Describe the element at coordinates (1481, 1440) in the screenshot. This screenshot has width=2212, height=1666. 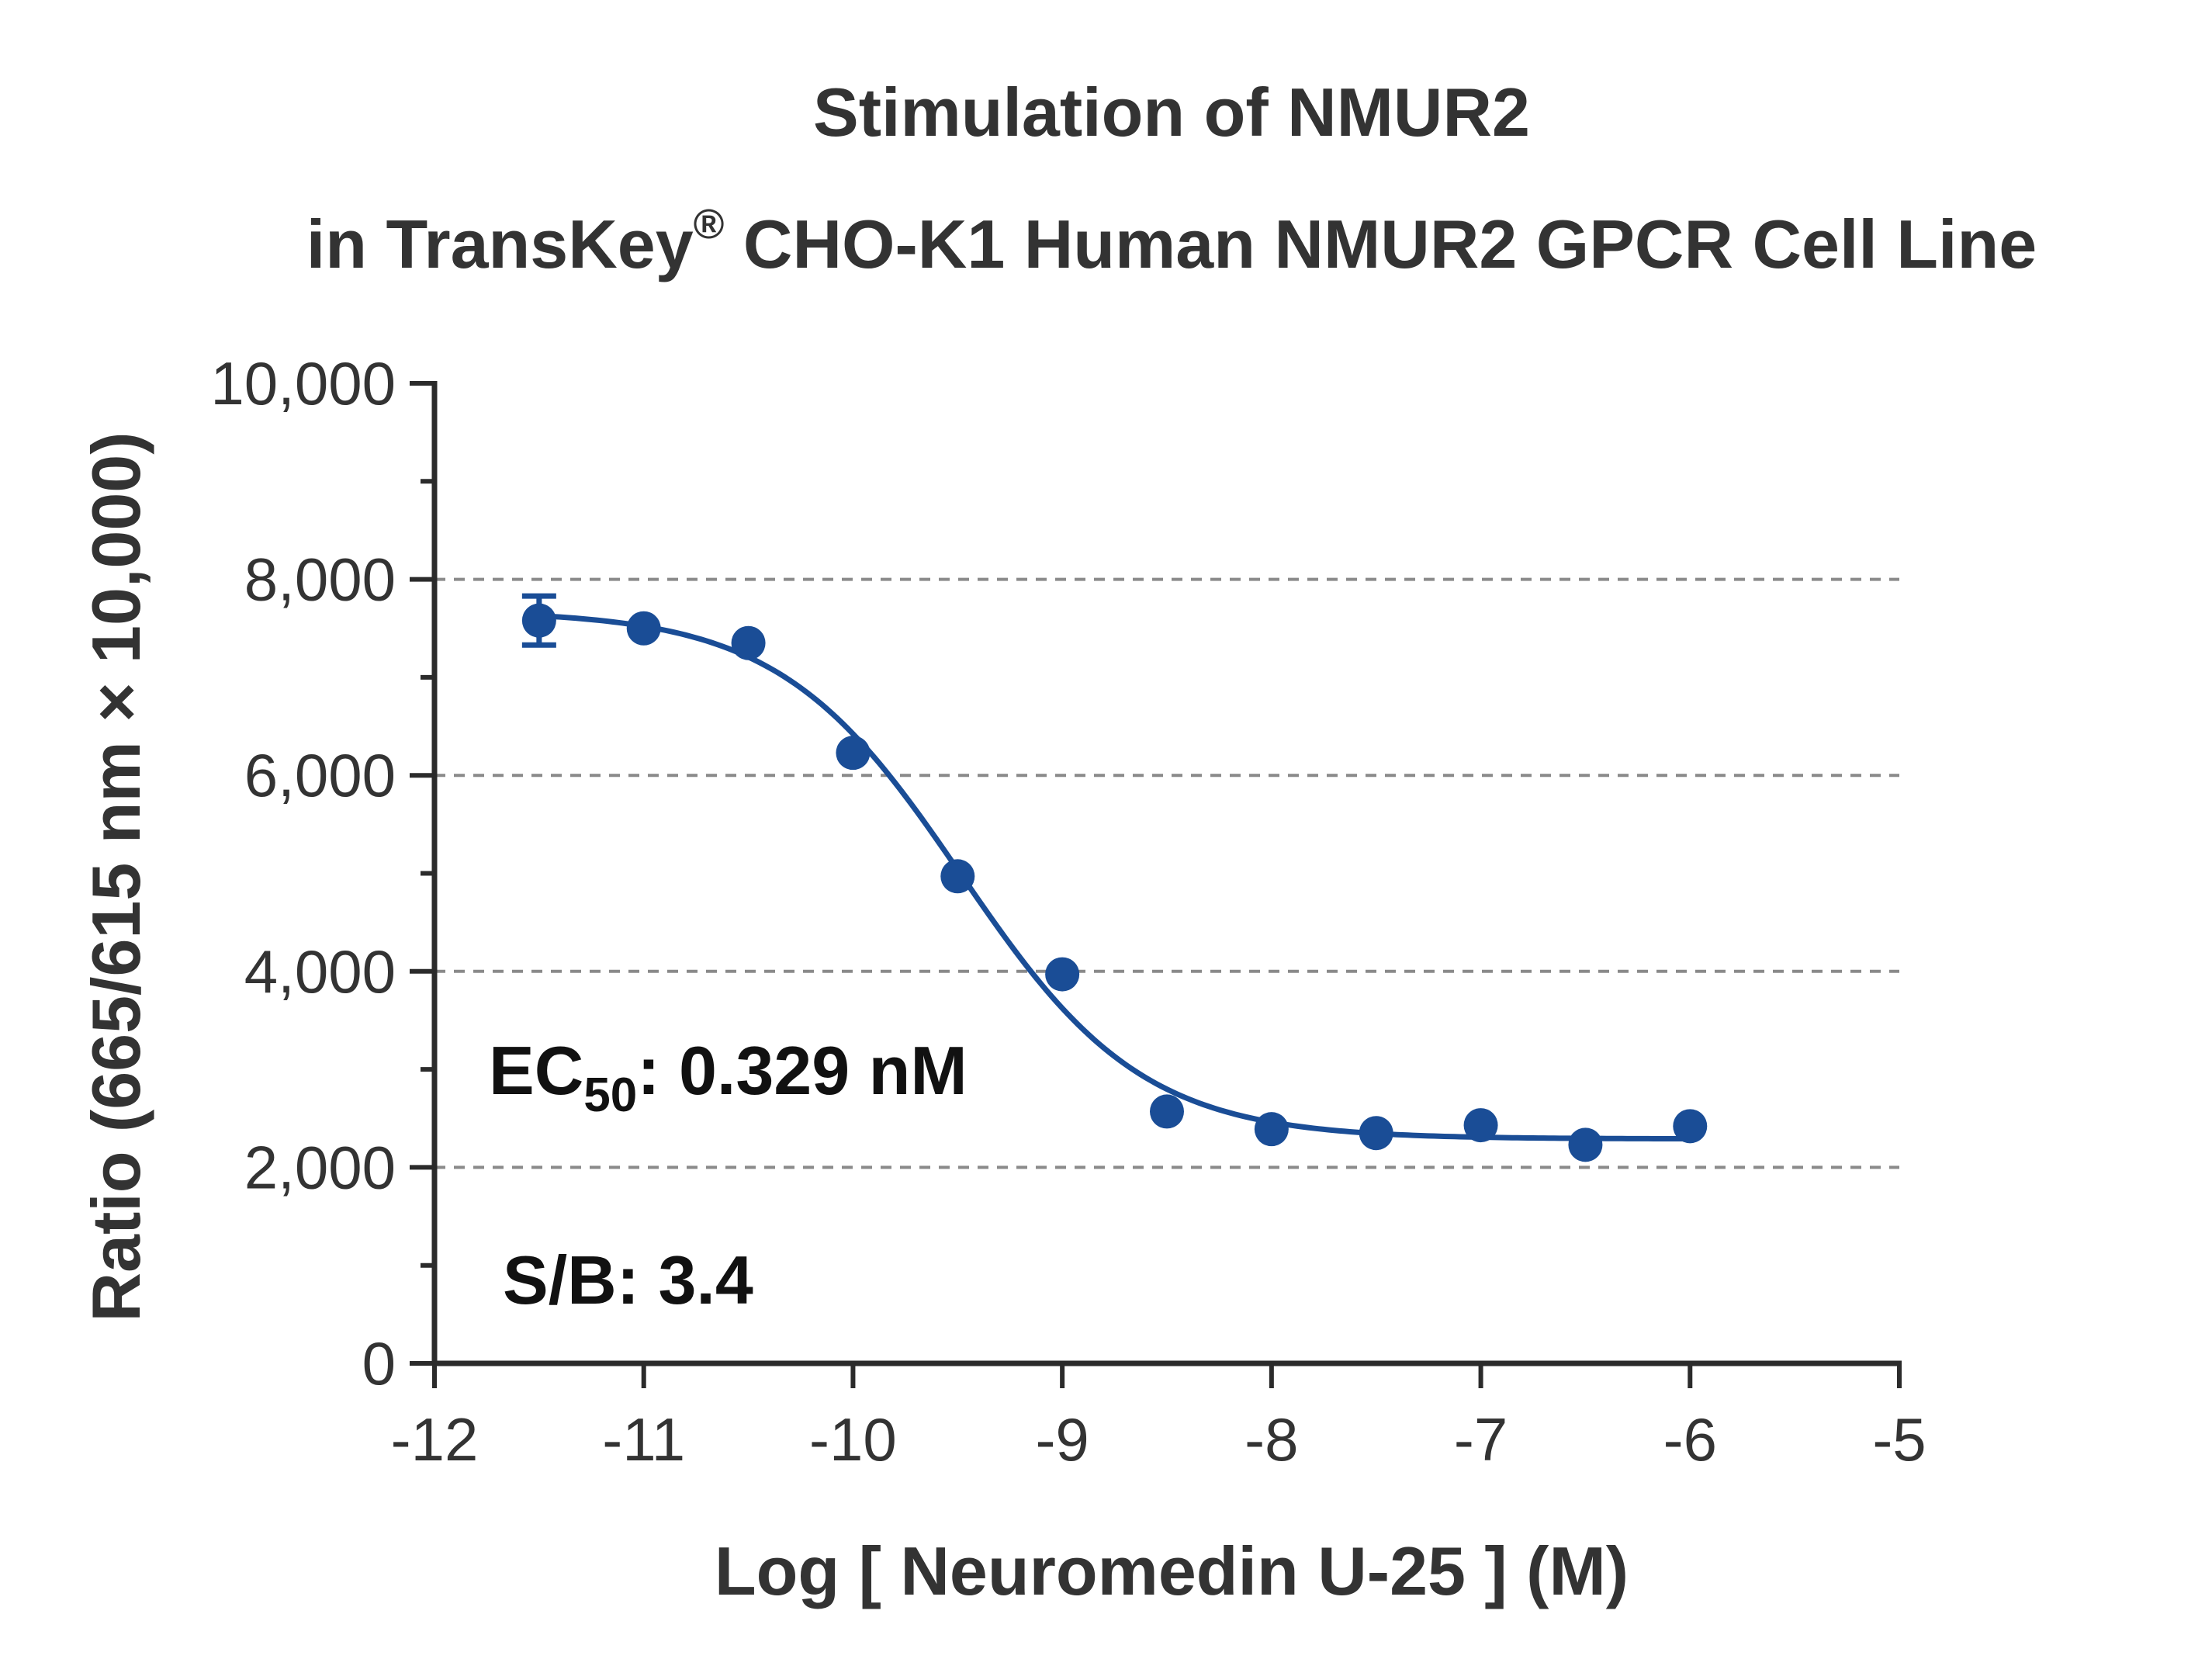
I see `x-tick-label: -7` at that location.